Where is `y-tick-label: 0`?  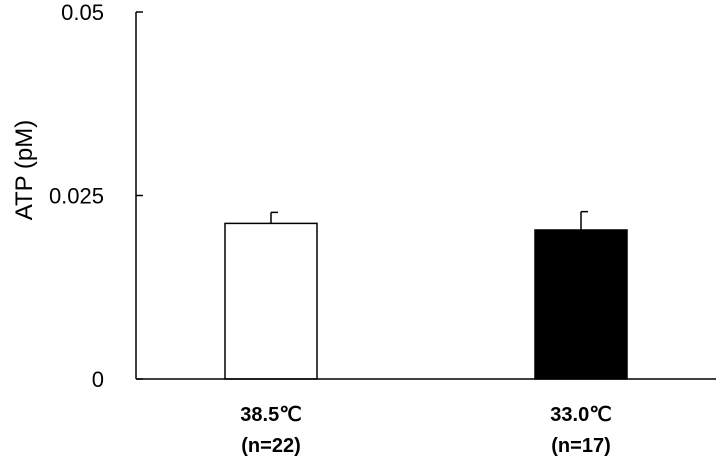 y-tick-label: 0 is located at coordinates (98, 379).